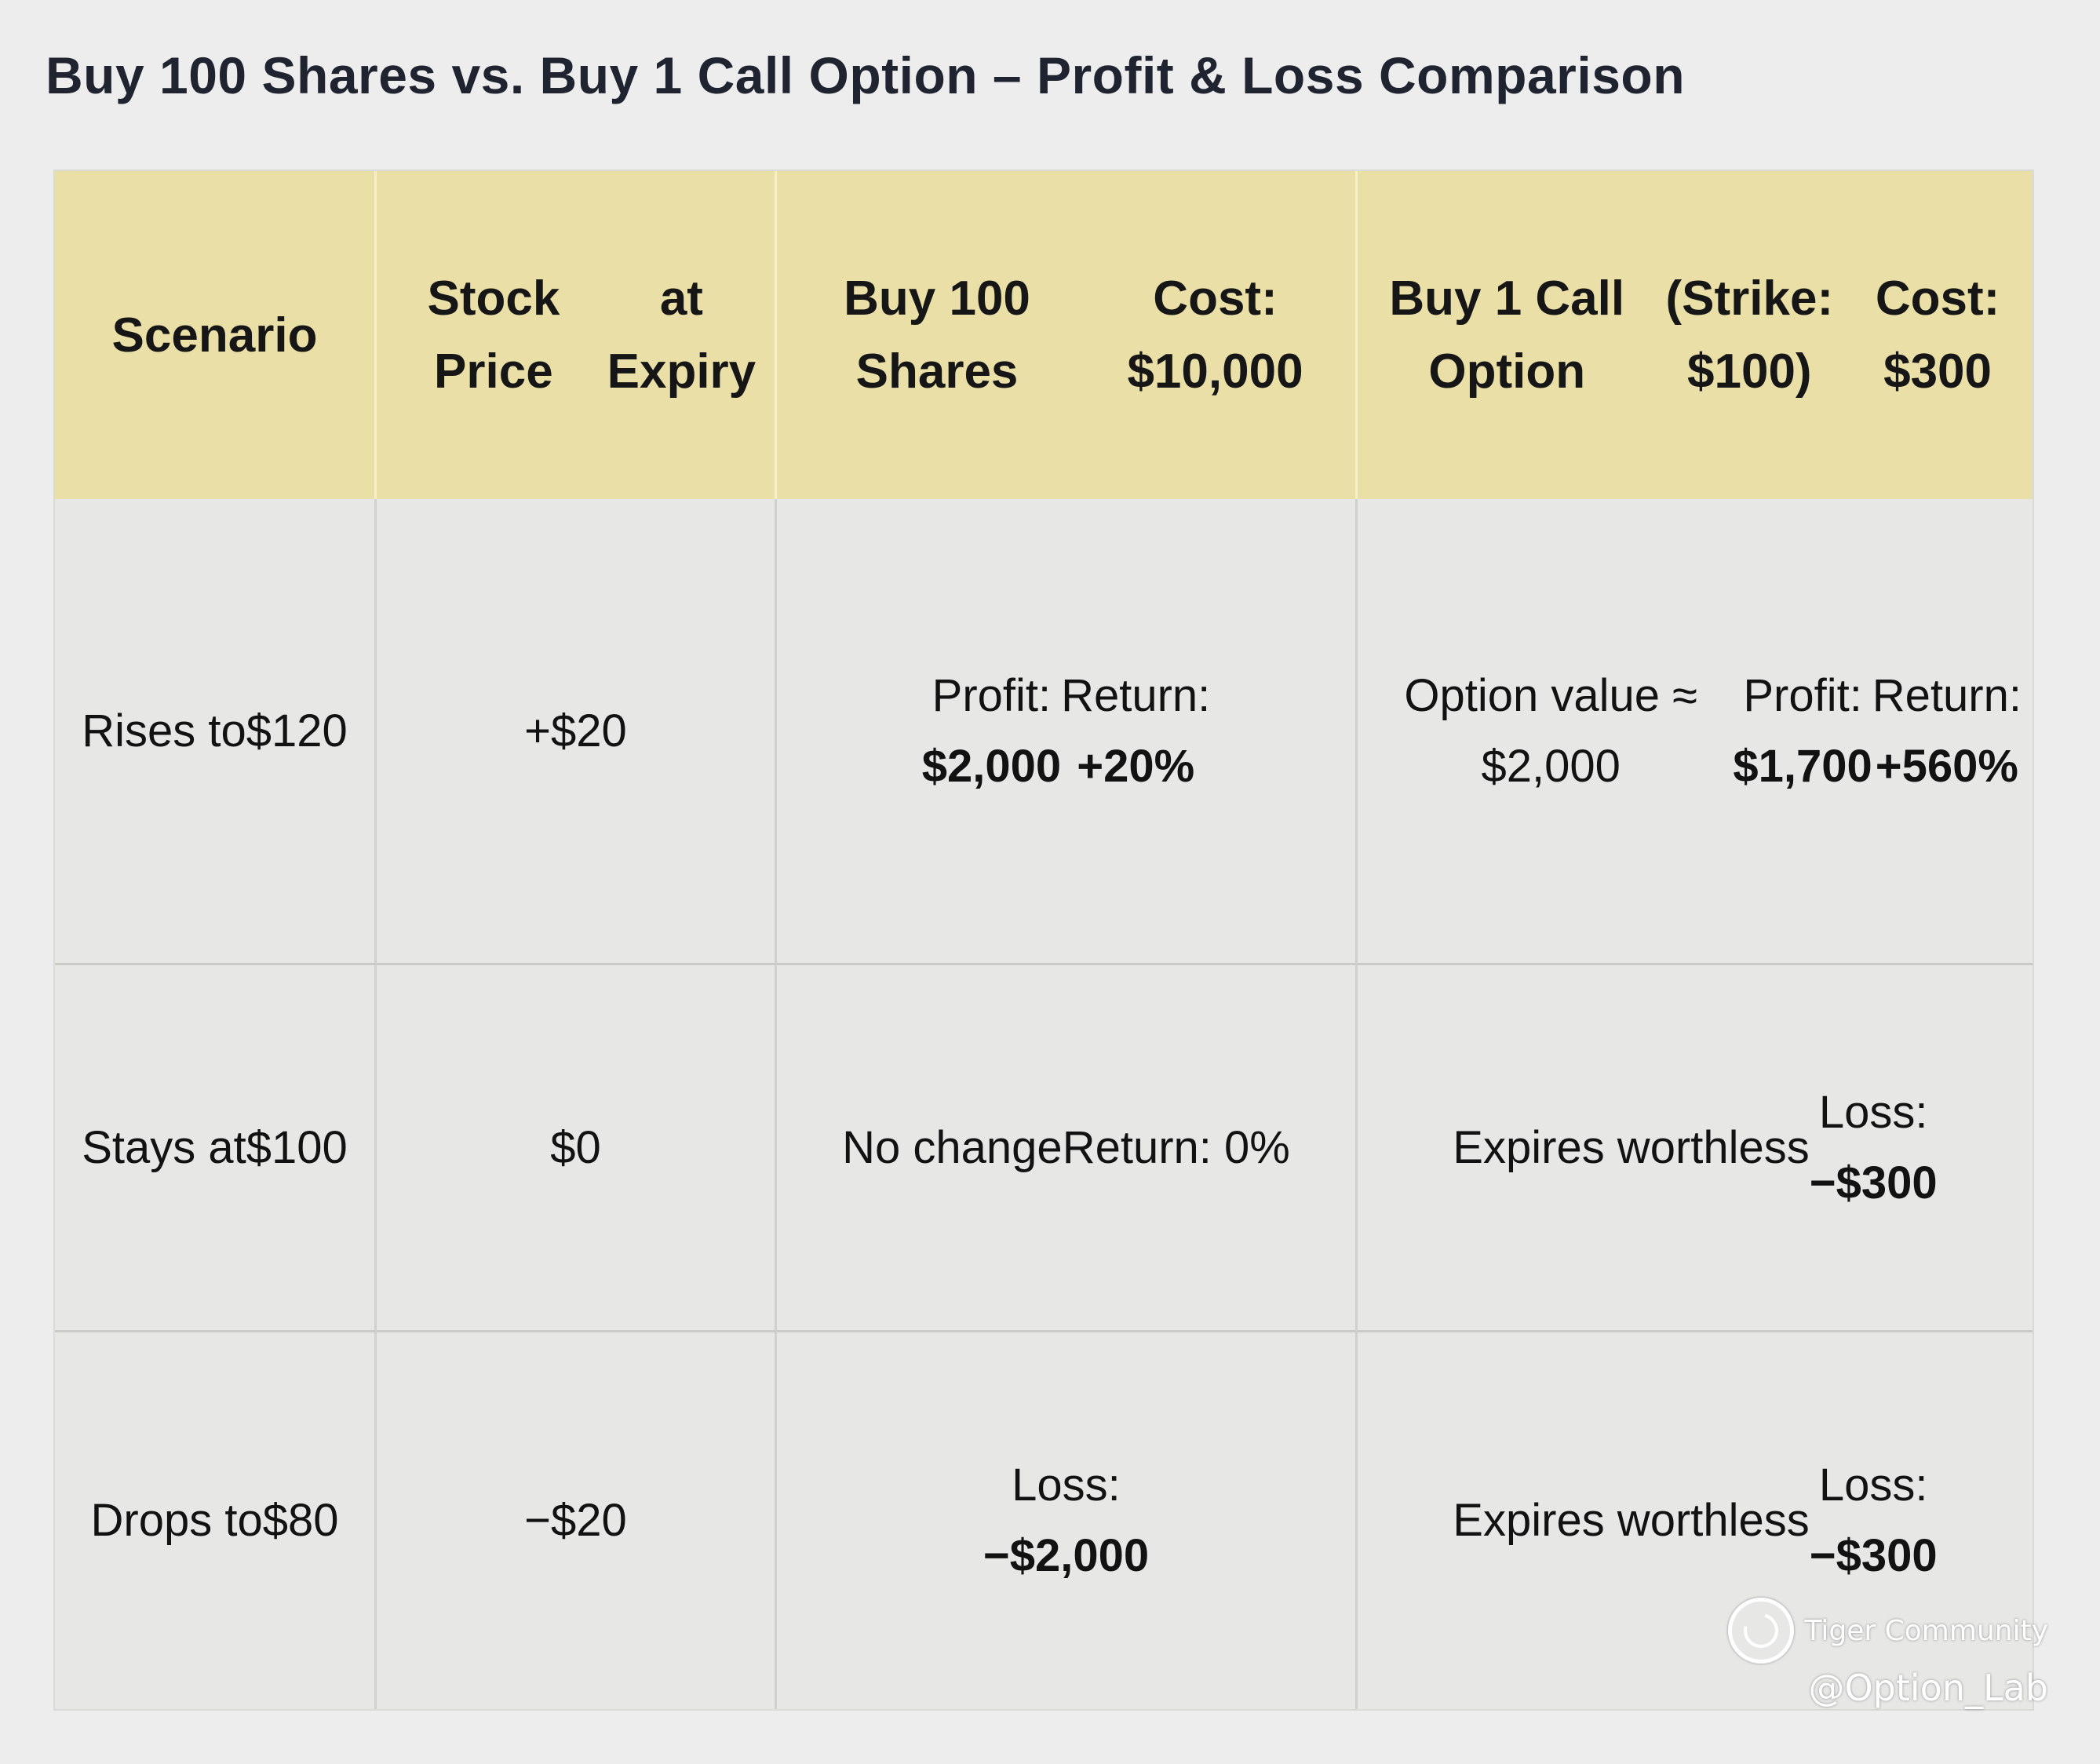 The width and height of the screenshot is (2100, 1764). Describe the element at coordinates (1067, 1148) in the screenshot. I see `shares-result-cell: No change Return: 0%` at that location.